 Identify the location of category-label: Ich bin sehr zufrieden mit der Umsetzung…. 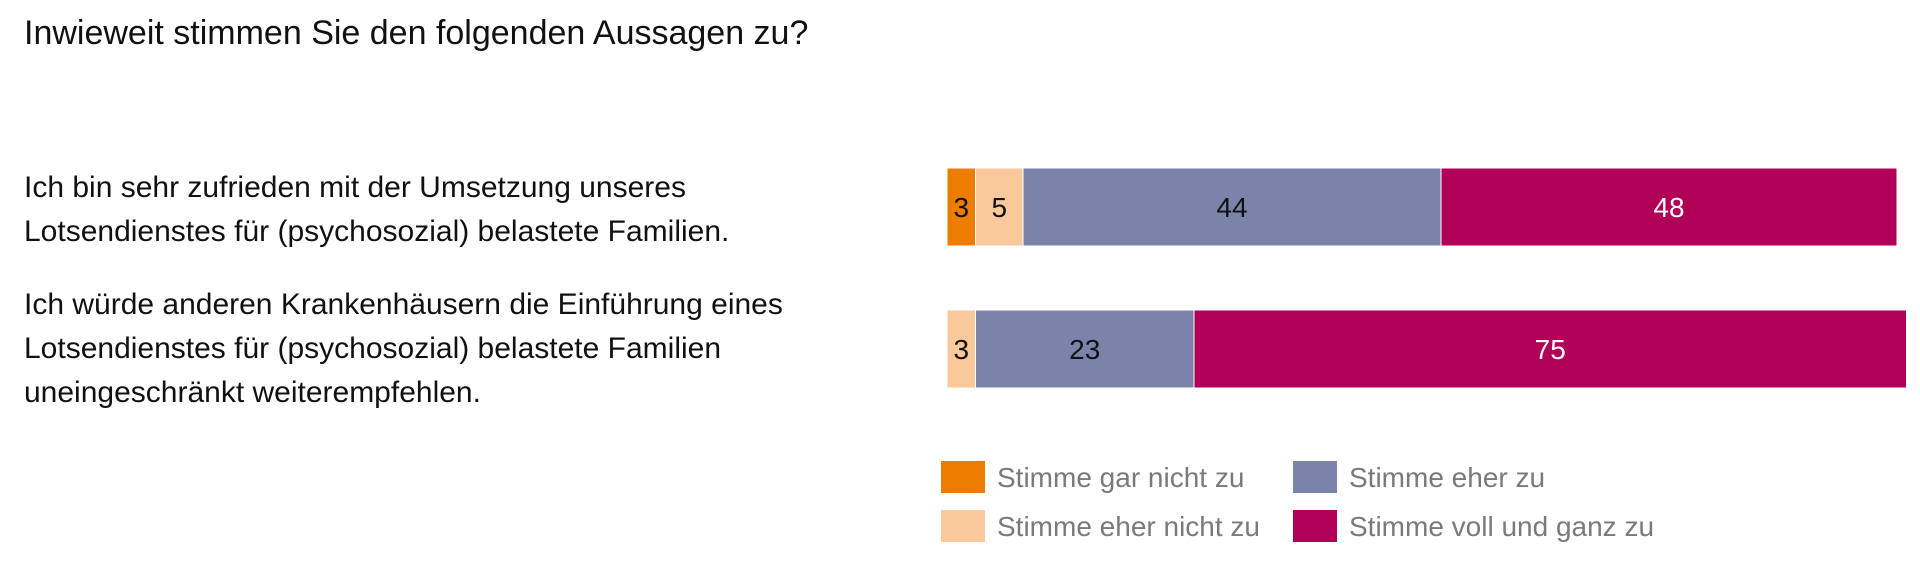
(377, 209).